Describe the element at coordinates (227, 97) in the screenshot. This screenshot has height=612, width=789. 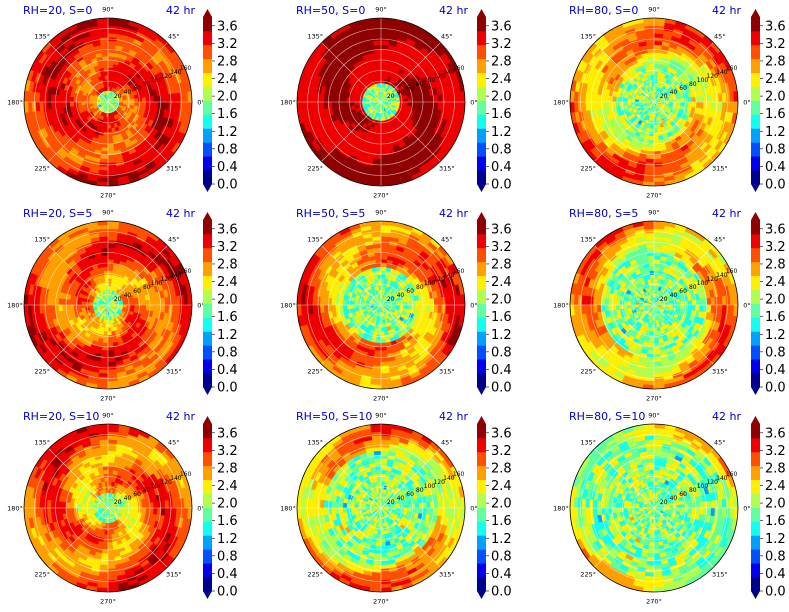
I see `colorbar-tick-label: 2.0` at that location.